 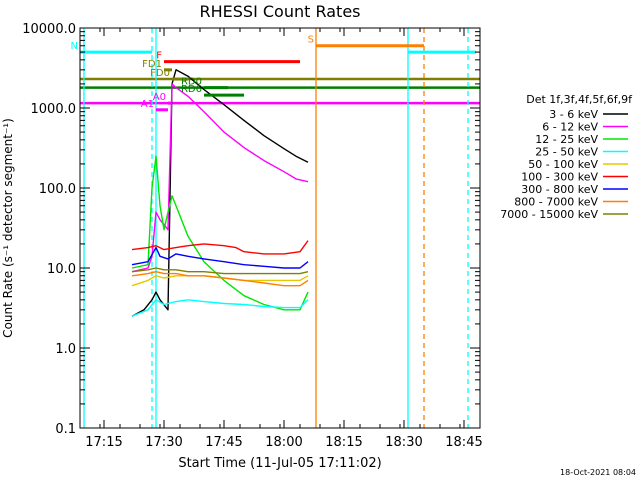 I want to click on series-line-7000-15000-kev, so click(x=220, y=271).